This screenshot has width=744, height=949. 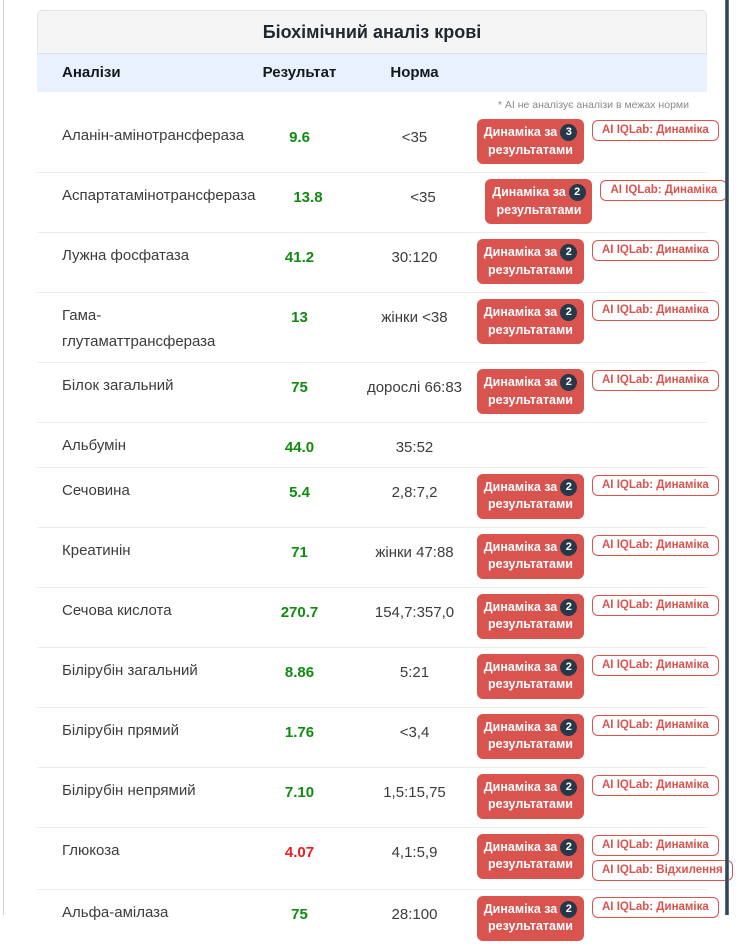 I want to click on ai-iqlab-deviation-button: AI IQLab: Відхилення, so click(x=662, y=870).